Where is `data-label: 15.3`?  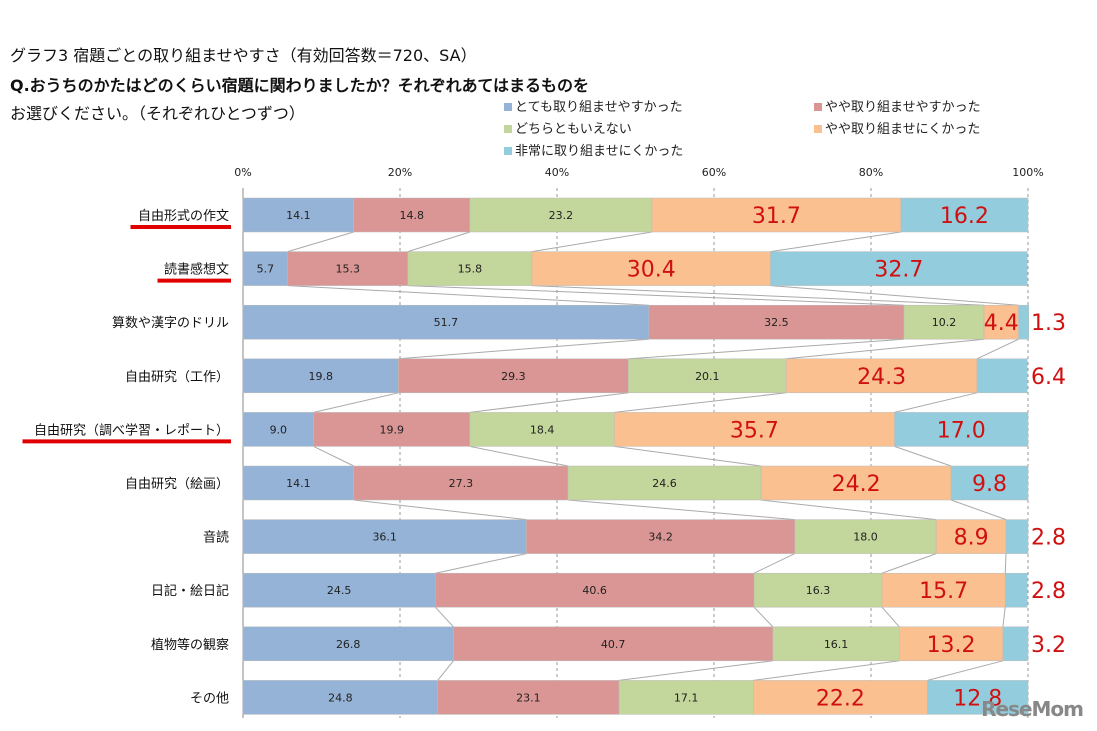 data-label: 15.3 is located at coordinates (348, 269).